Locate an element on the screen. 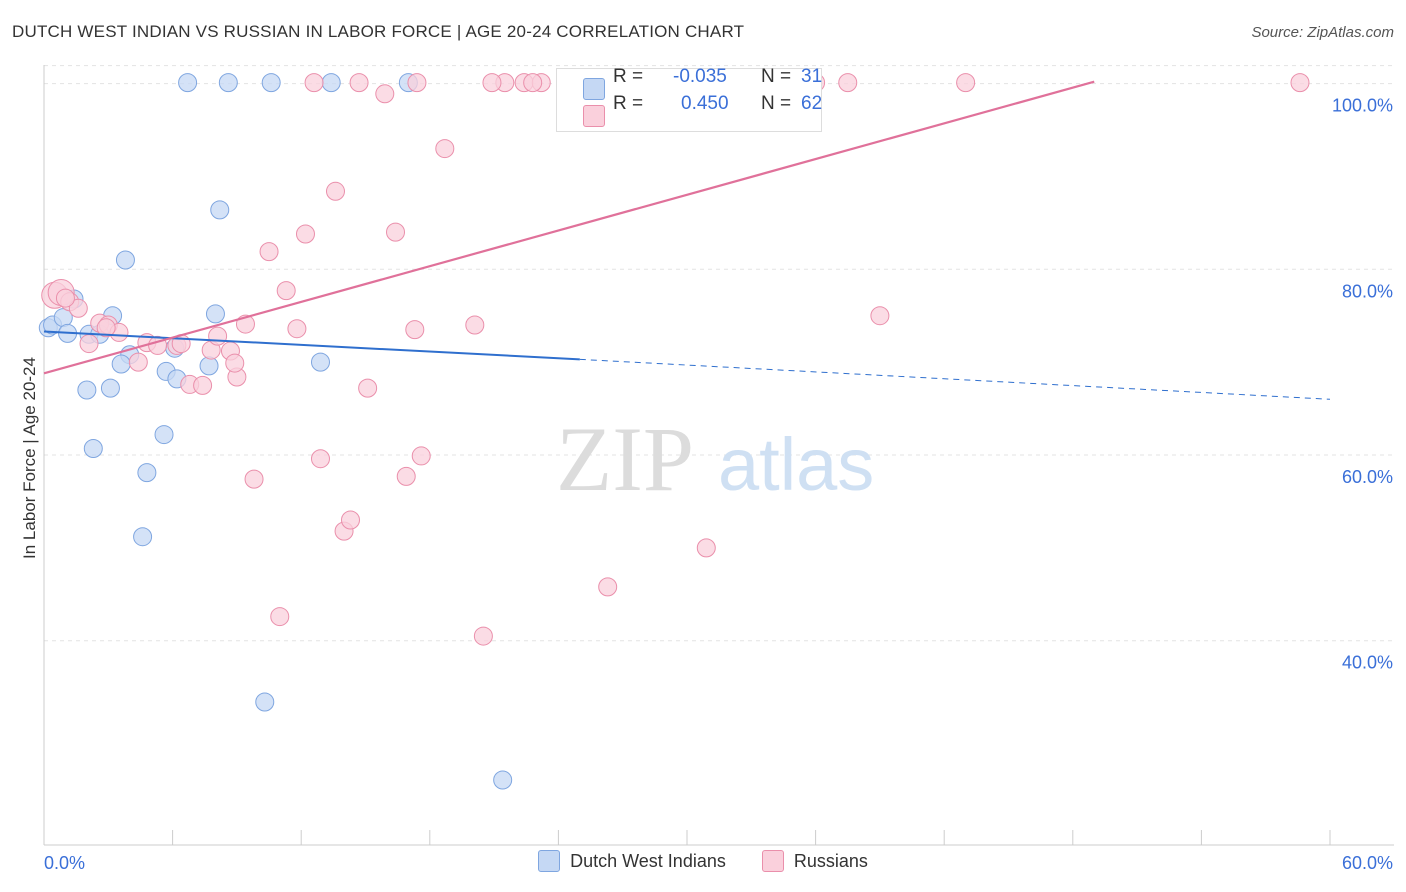 The height and width of the screenshot is (892, 1406). watermark-atlas: atlas is located at coordinates (796, 464).